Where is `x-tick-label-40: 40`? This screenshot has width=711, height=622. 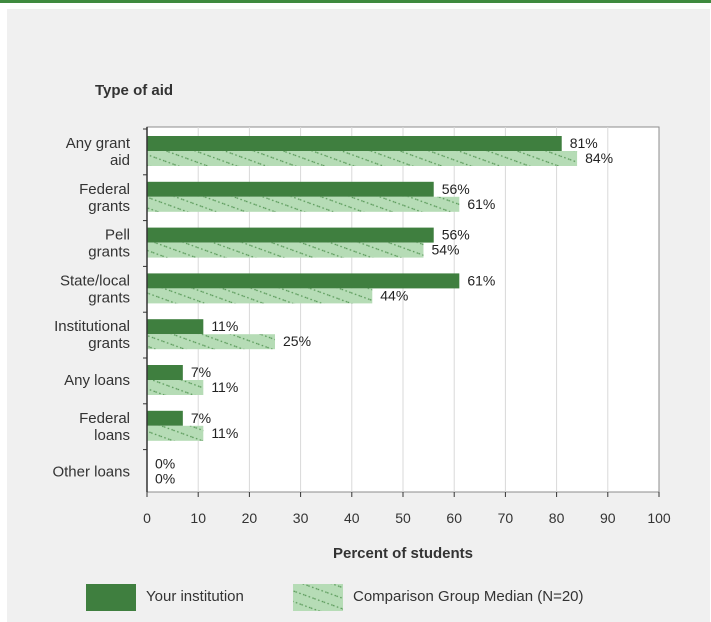 x-tick-label-40: 40 is located at coordinates (352, 518).